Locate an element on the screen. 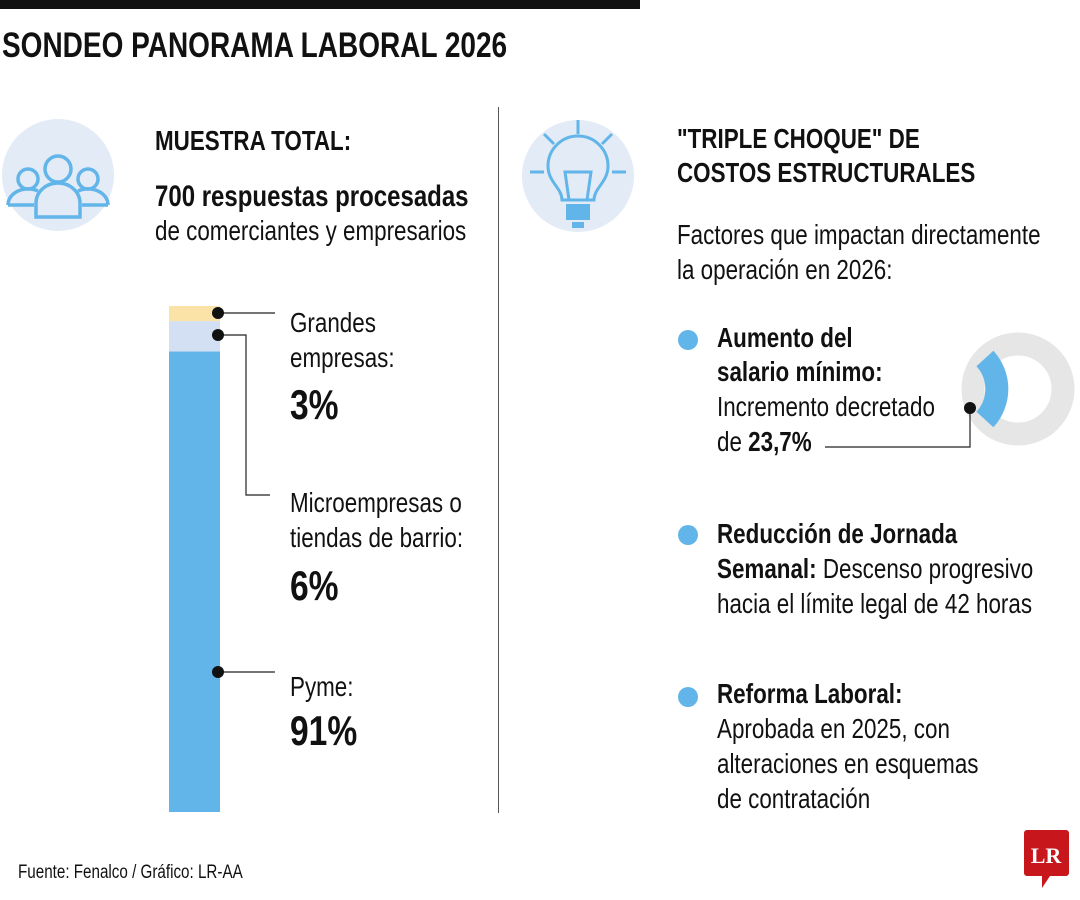 The height and width of the screenshot is (900, 1080). divider is located at coordinates (498, 460).